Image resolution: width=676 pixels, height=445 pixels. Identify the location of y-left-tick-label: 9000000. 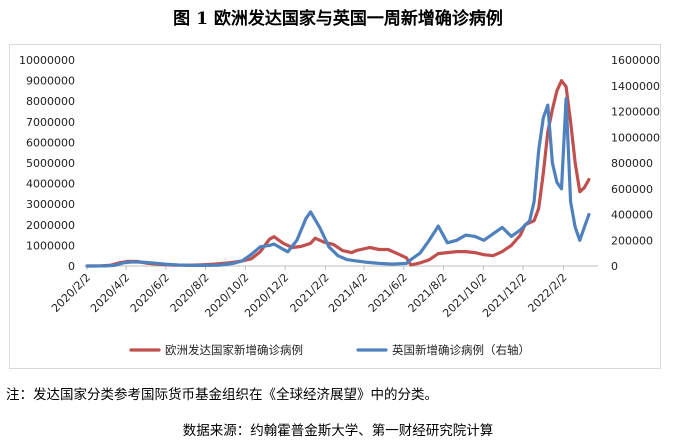
(50, 81).